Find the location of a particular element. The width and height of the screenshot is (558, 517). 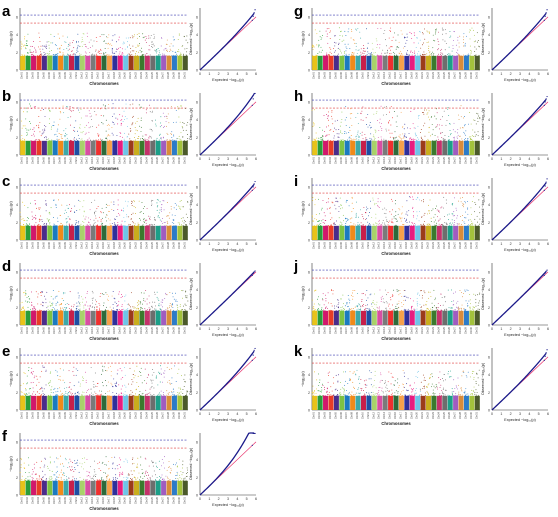

qq-y-tick-label: 6 is located at coordinates (197, 357).